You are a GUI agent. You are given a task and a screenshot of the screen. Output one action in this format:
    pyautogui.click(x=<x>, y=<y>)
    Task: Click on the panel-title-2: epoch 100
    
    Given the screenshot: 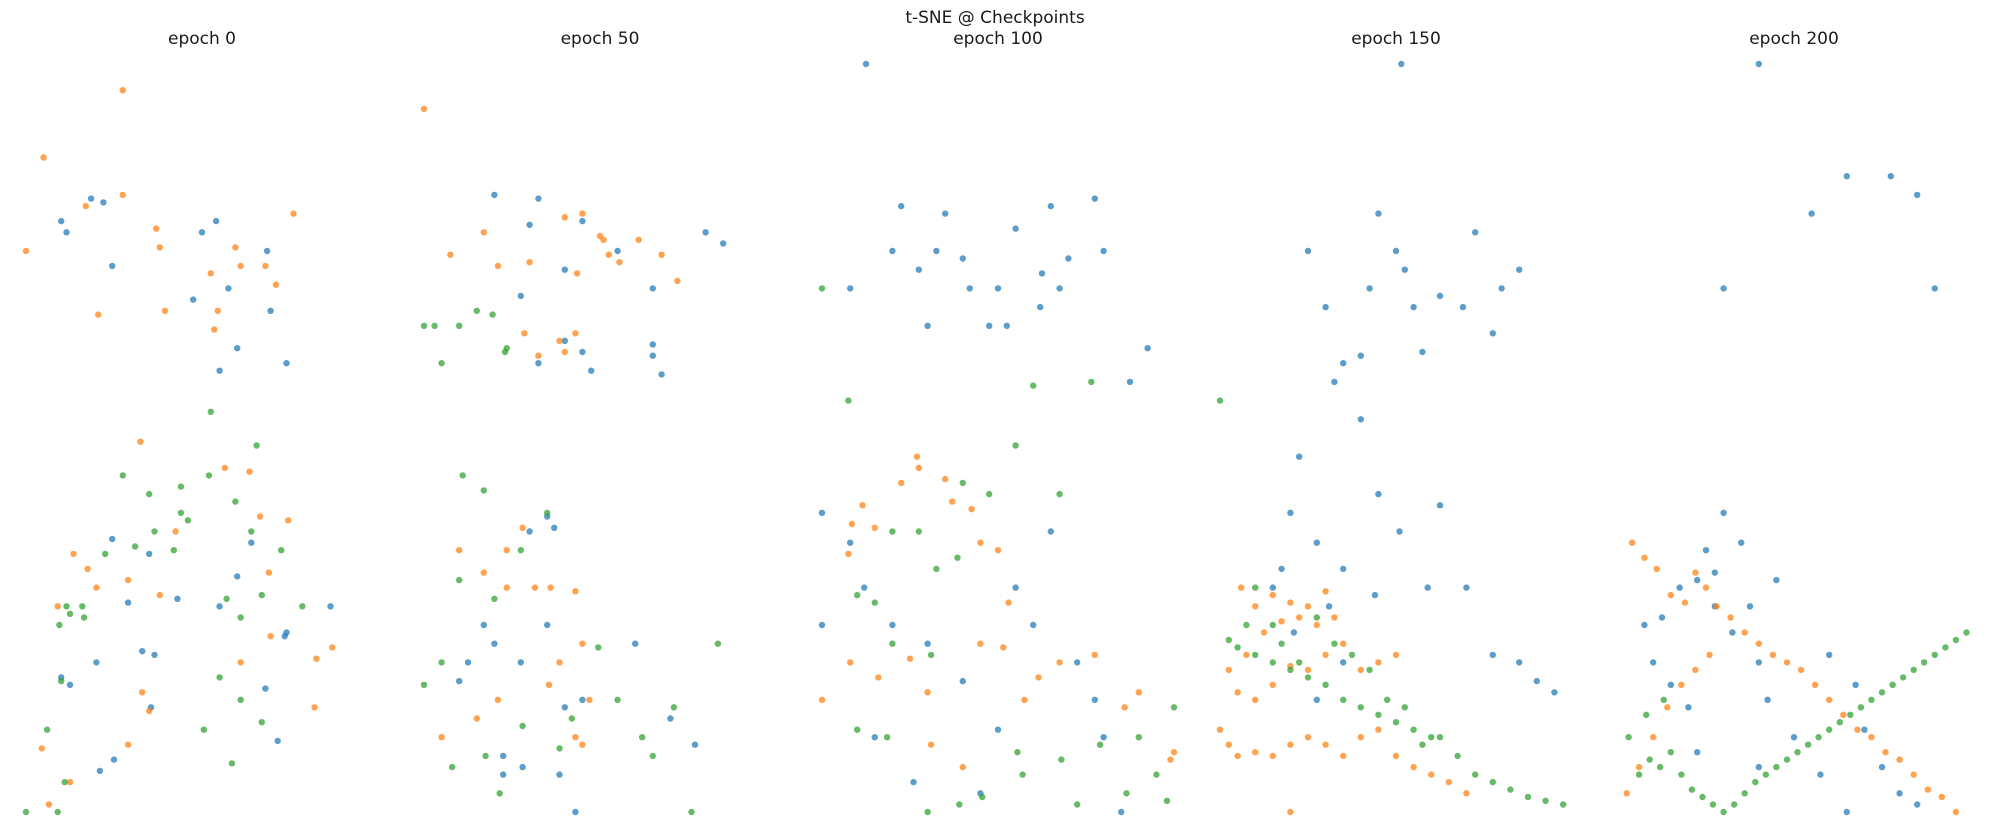 What is the action you would take?
    pyautogui.click(x=998, y=39)
    